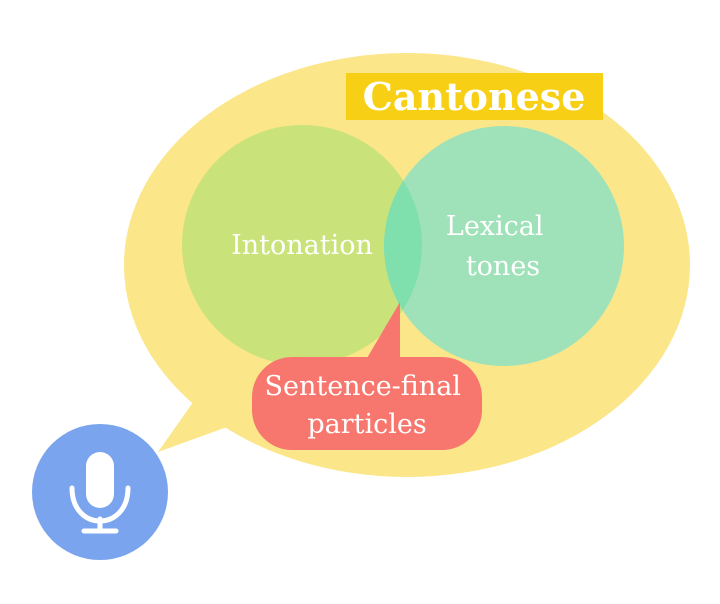 Image resolution: width=720 pixels, height=604 pixels. What do you see at coordinates (380, 336) in the screenshot?
I see `callout-pointer` at bounding box center [380, 336].